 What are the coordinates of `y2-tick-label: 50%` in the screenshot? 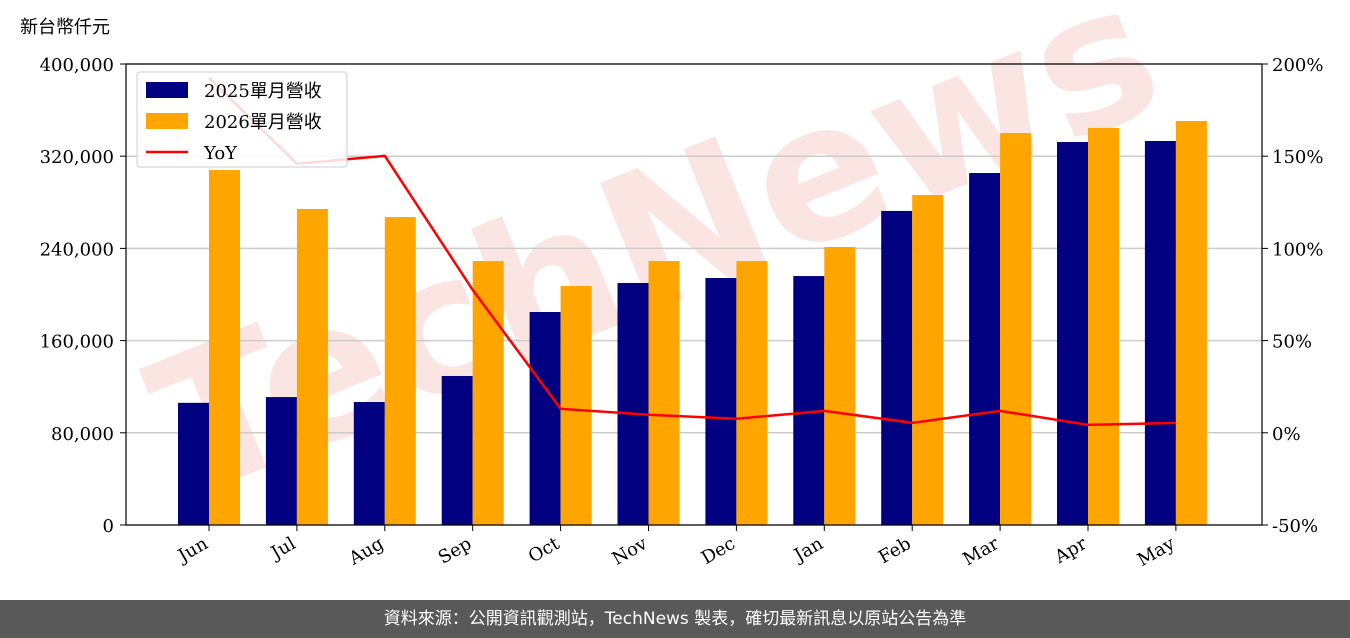 It's located at (1292, 342).